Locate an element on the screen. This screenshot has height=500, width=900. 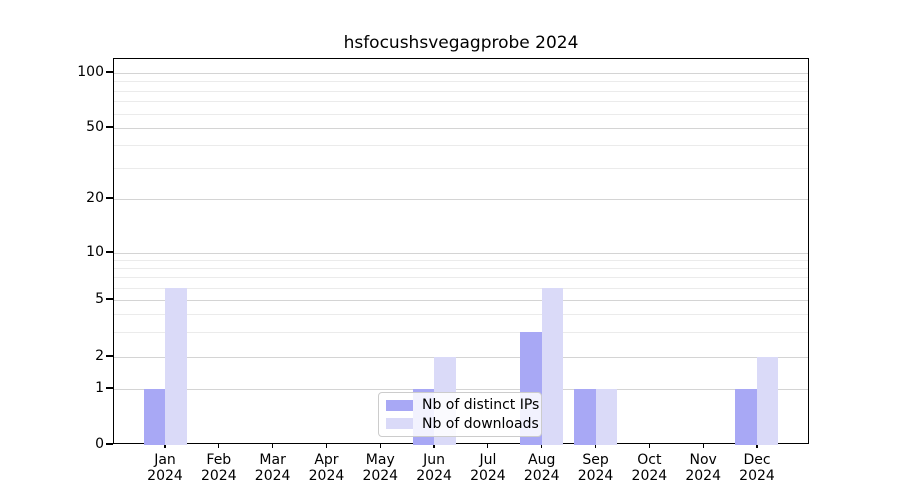
y-tick-label: 10 is located at coordinates (95, 252).